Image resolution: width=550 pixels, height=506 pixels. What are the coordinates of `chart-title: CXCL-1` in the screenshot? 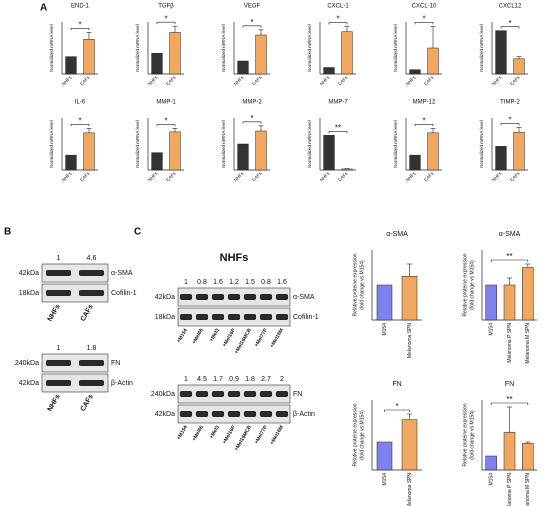 It's located at (338, 7).